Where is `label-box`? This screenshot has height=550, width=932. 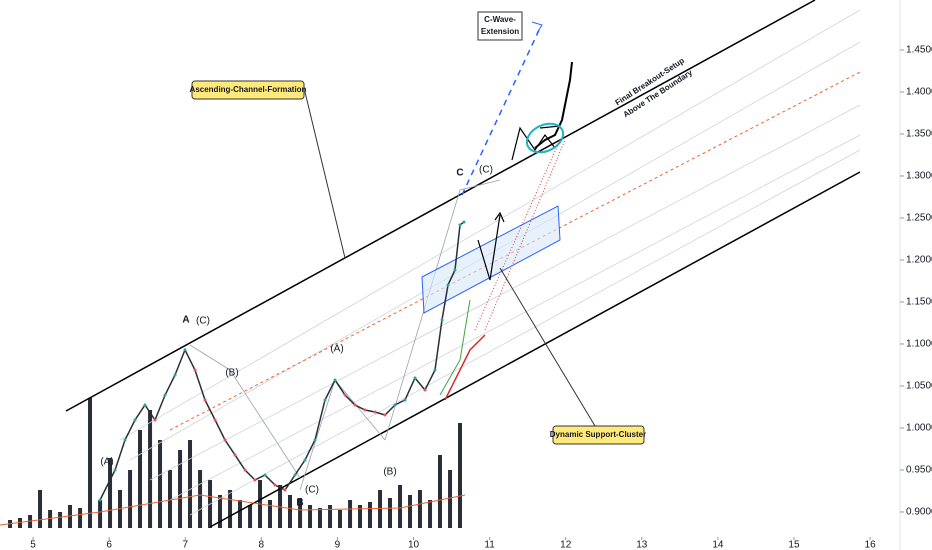 label-box is located at coordinates (500, 26).